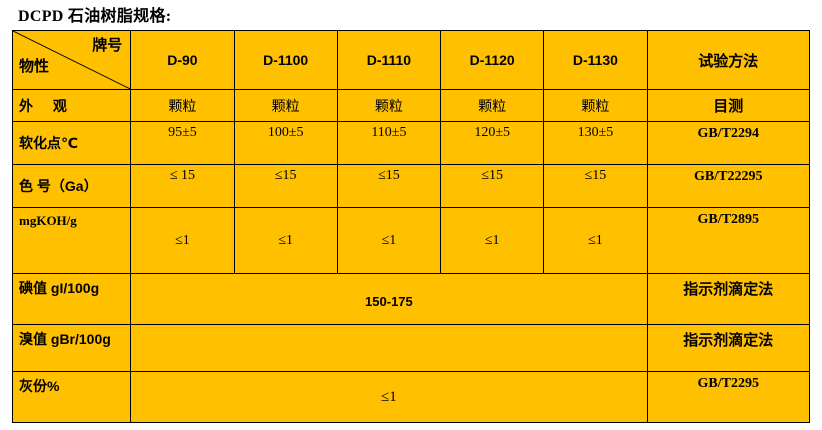 The height and width of the screenshot is (430, 822). What do you see at coordinates (389, 299) in the screenshot?
I see `cell-iodine-merged-value: 150-175` at bounding box center [389, 299].